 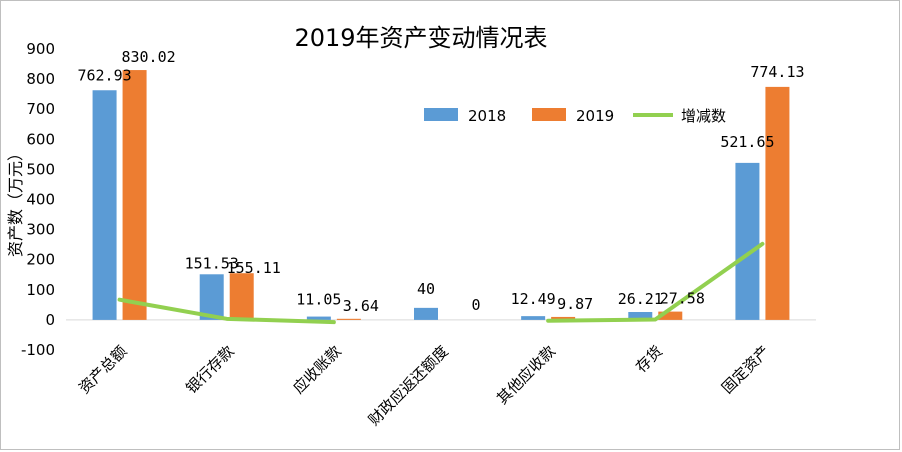 I want to click on data-label-2018-2: 11.05, so click(x=318, y=300).